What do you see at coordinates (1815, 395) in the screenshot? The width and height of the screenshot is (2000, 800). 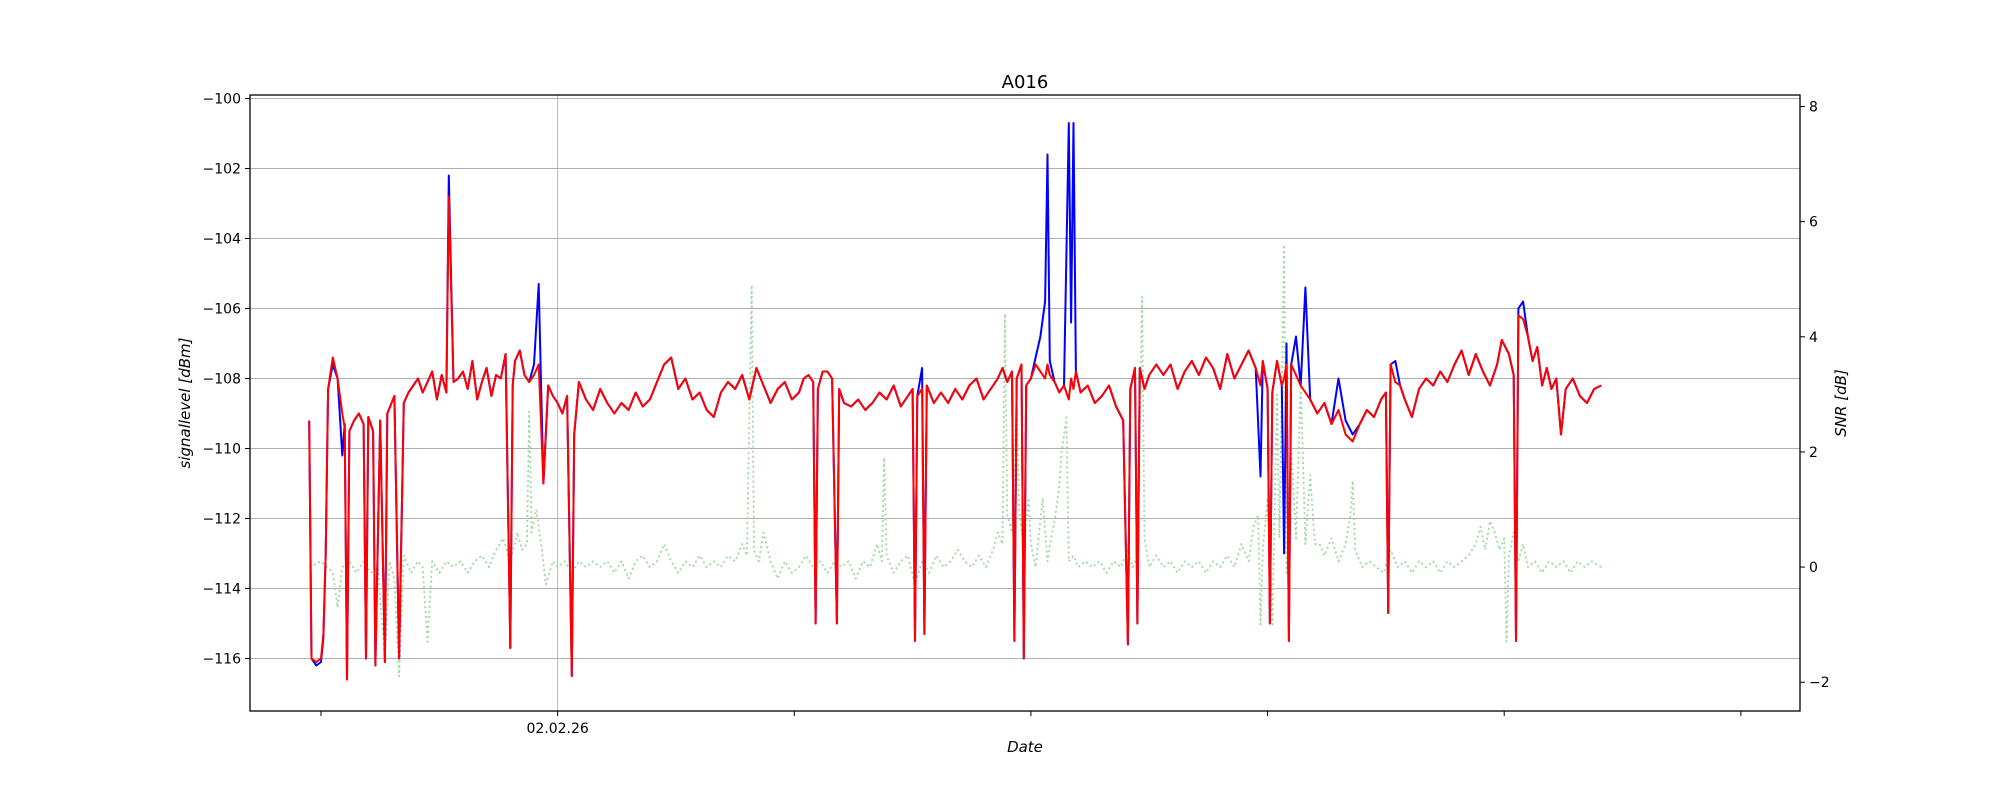 I see `y-axis-right: 8 6 4 2 0 −2` at bounding box center [1815, 395].